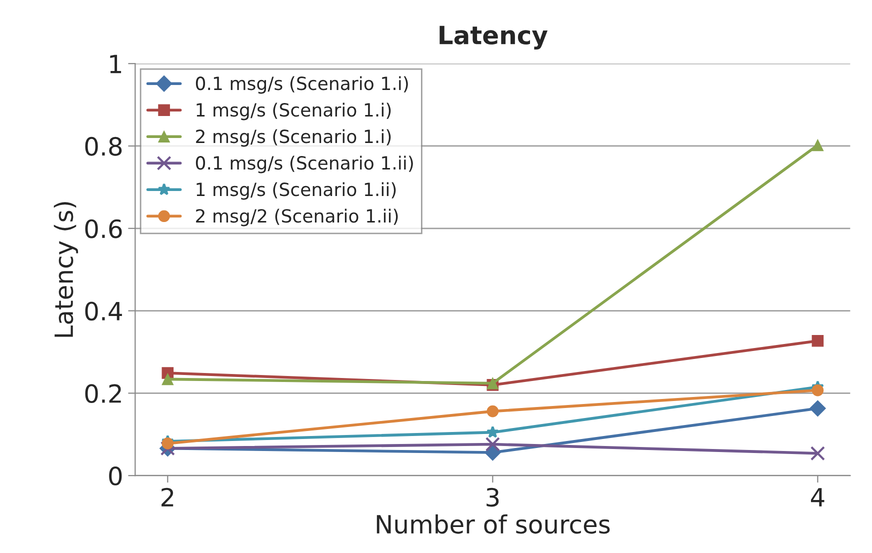 The image size is (872, 553). Describe the element at coordinates (103, 394) in the screenshot. I see `y-tick-label: 0.2` at that location.